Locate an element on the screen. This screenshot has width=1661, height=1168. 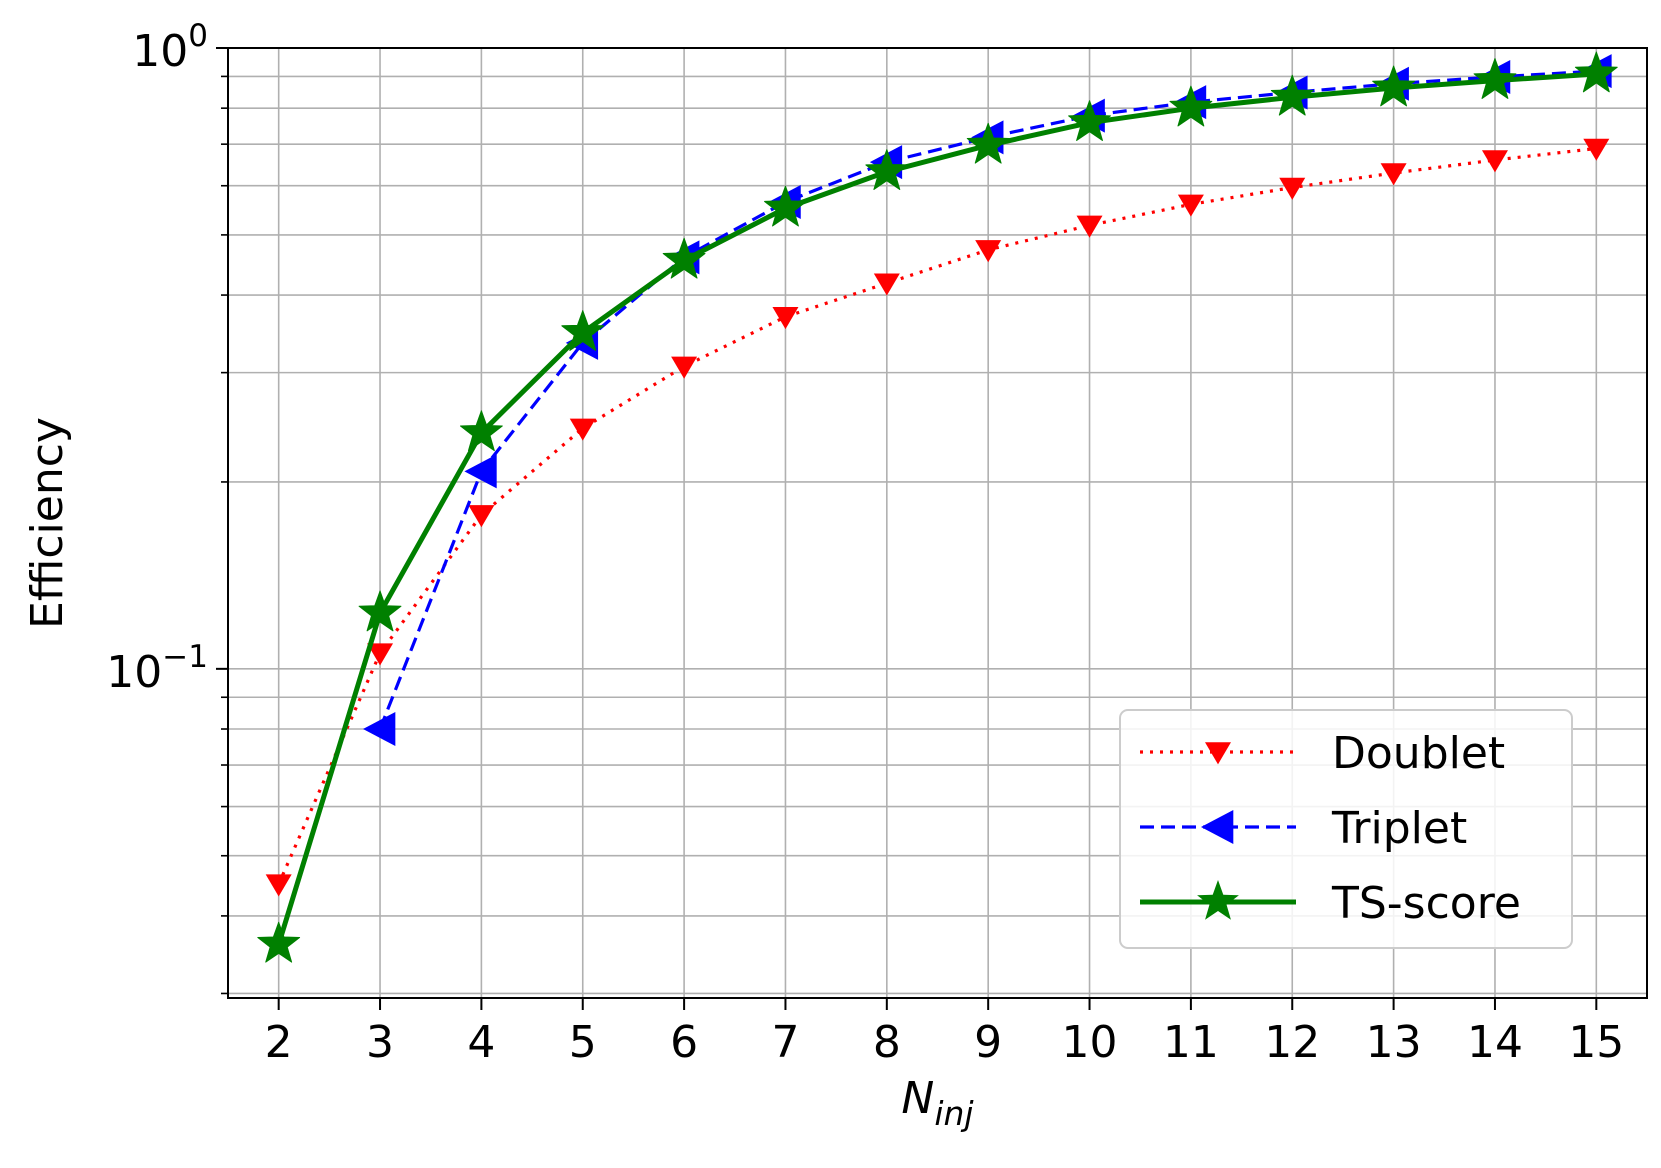
y-tick-label: 10⁰ is located at coordinates (170, 47).